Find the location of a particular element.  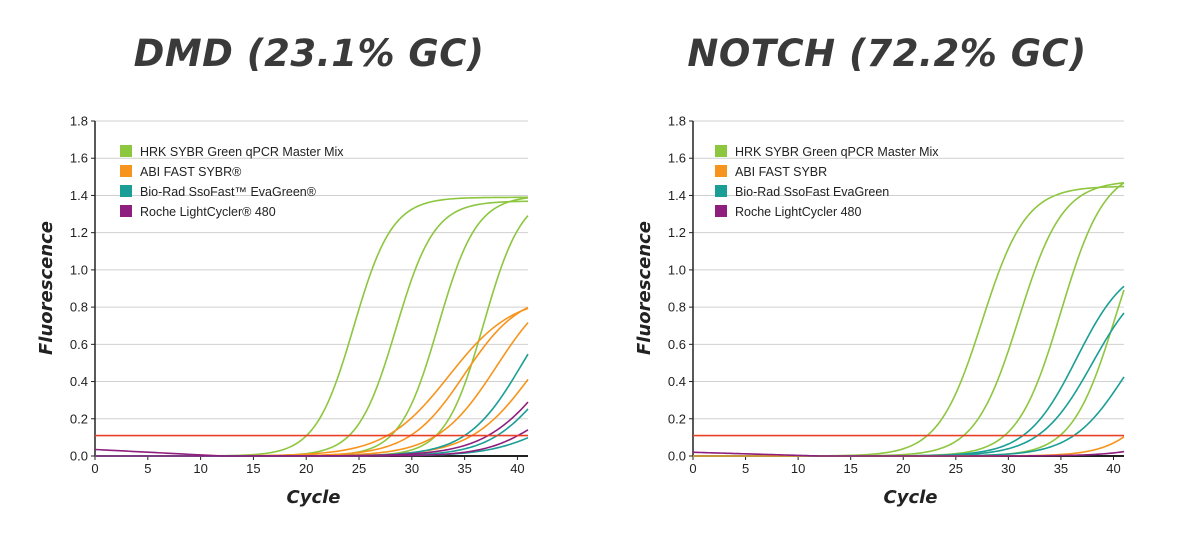

legend-label: Roche LightCycler 480 is located at coordinates (798, 212).